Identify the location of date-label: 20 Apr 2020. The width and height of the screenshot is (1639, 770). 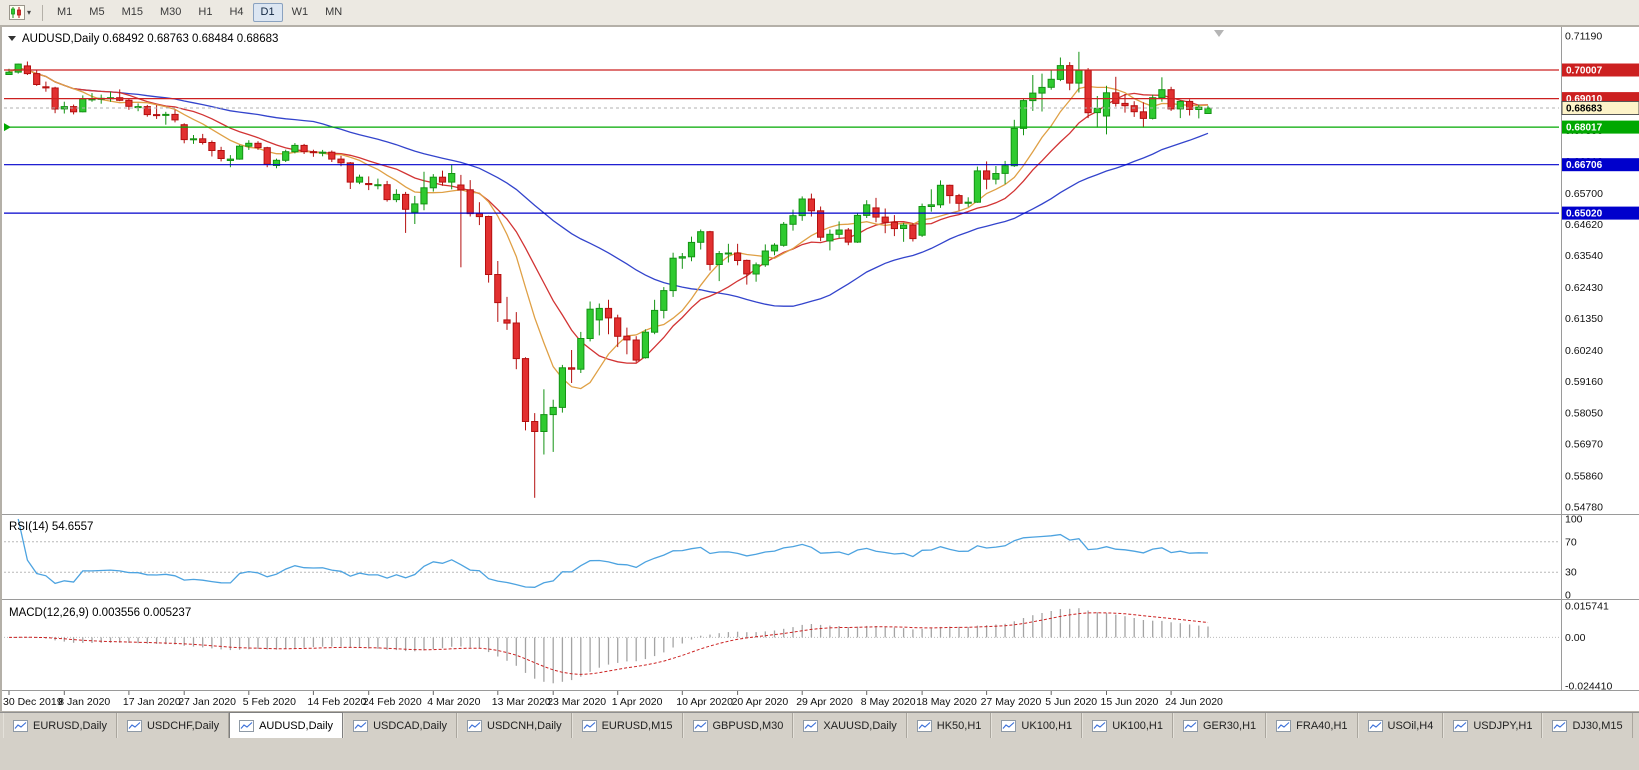
(760, 702).